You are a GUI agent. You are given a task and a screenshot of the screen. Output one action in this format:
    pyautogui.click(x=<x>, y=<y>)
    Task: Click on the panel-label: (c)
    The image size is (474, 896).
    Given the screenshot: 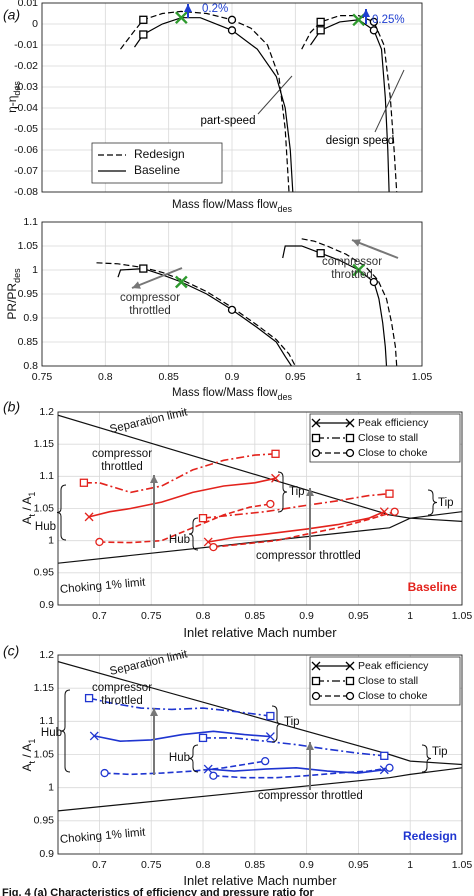 What is the action you would take?
    pyautogui.click(x=11, y=651)
    